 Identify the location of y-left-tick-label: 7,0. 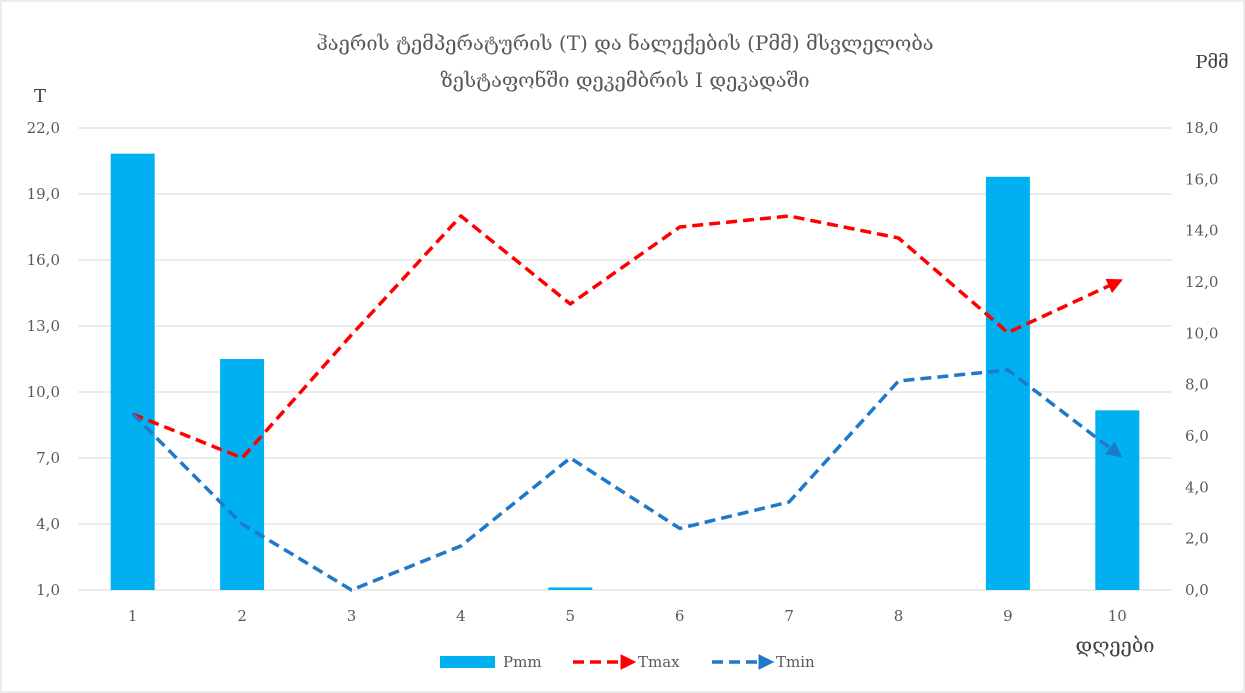
(48, 458).